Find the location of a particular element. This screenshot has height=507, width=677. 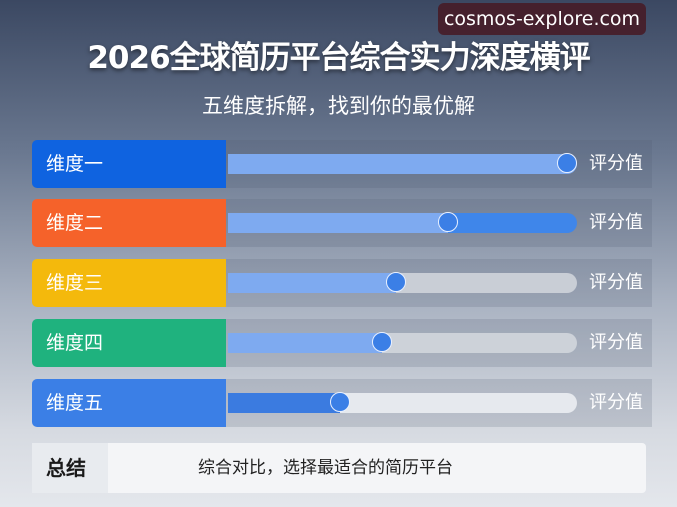

dimension-row: 维度五 评分值 is located at coordinates (342, 403).